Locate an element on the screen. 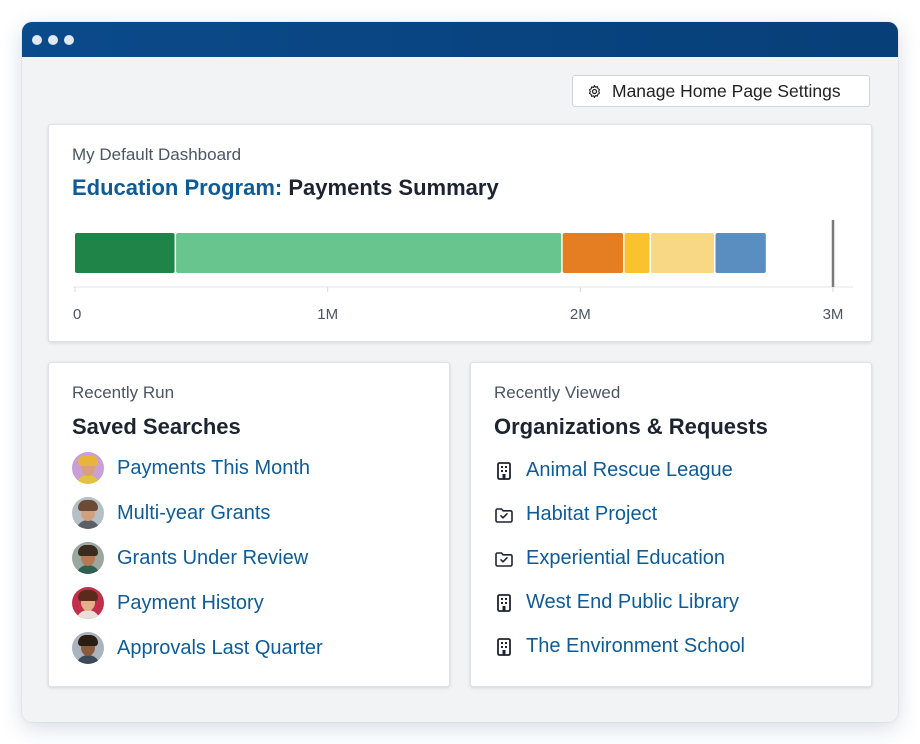 The width and height of the screenshot is (920, 744). recent-item: Experiential Education is located at coordinates (609, 558).